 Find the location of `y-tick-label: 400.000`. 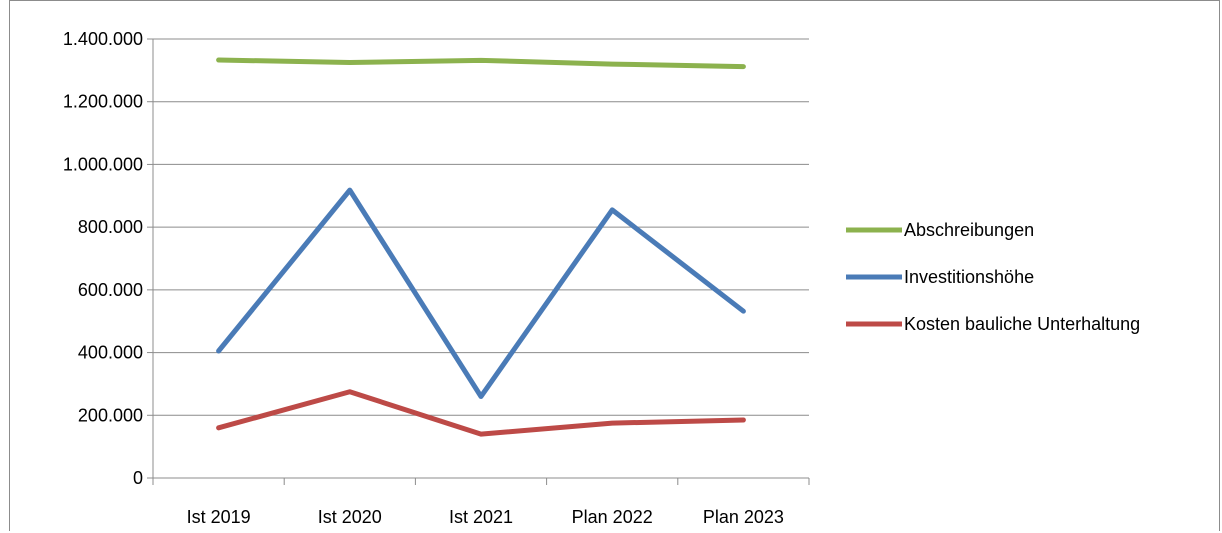

y-tick-label: 400.000 is located at coordinates (110, 353).